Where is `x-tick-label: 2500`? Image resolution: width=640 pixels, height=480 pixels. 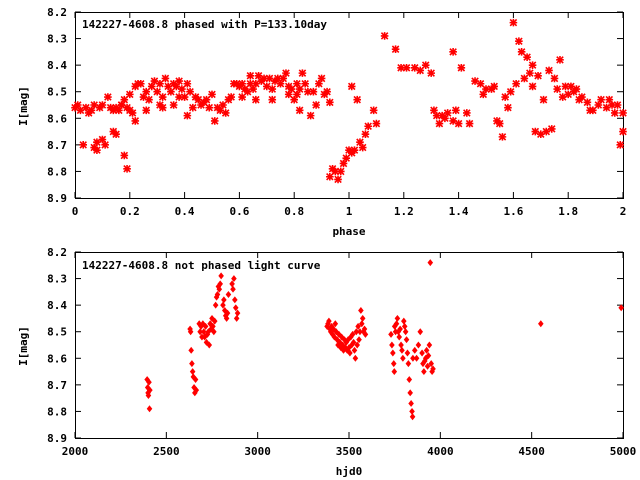
x-tick-label: 2500 is located at coordinates (166, 451).